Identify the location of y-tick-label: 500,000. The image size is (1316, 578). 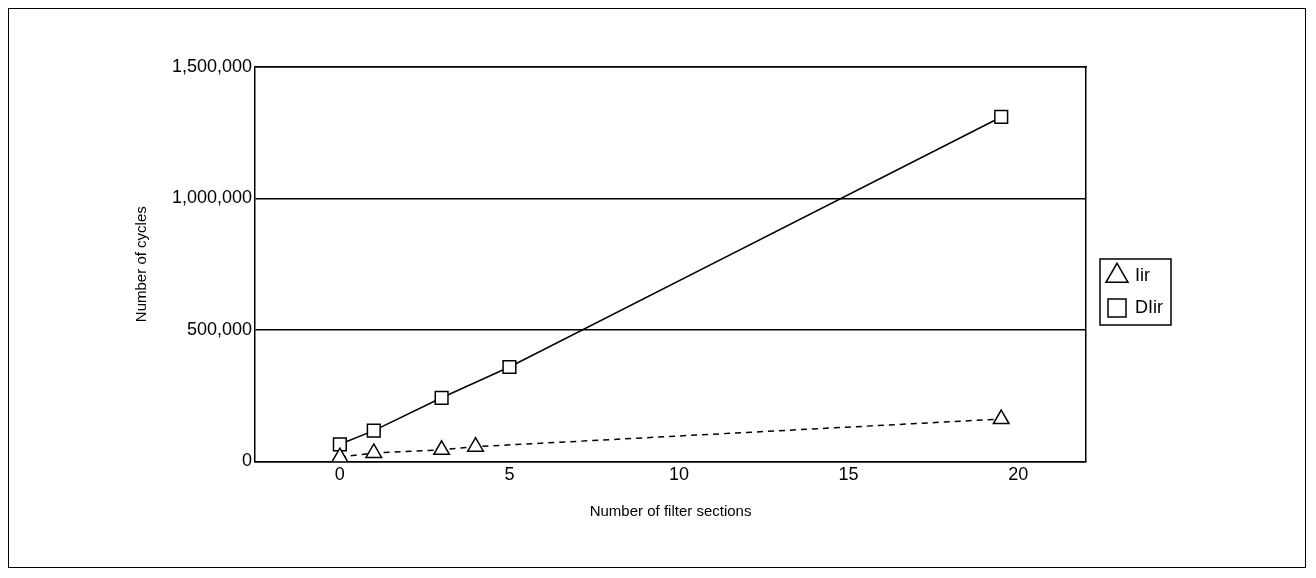
(220, 328).